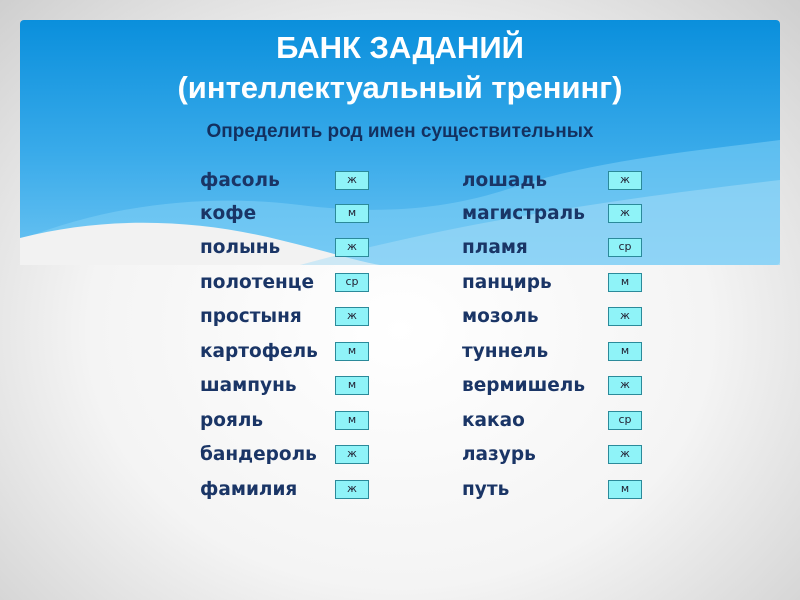 The height and width of the screenshot is (600, 800). Describe the element at coordinates (251, 316) in the screenshot. I see `word: простыня` at that location.